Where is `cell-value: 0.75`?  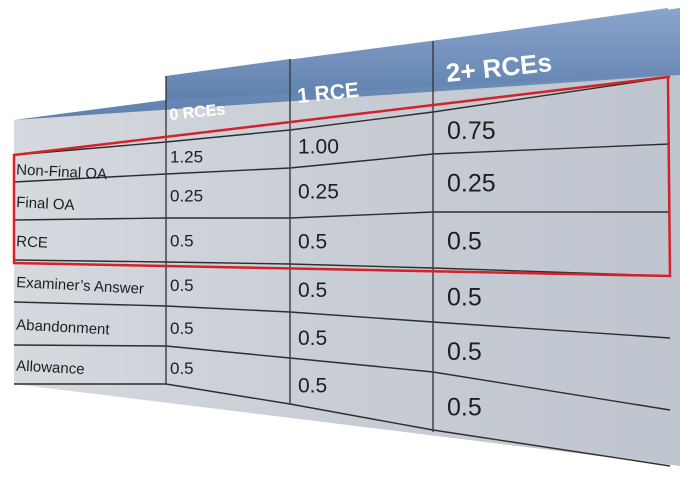 cell-value: 0.75 is located at coordinates (471, 131).